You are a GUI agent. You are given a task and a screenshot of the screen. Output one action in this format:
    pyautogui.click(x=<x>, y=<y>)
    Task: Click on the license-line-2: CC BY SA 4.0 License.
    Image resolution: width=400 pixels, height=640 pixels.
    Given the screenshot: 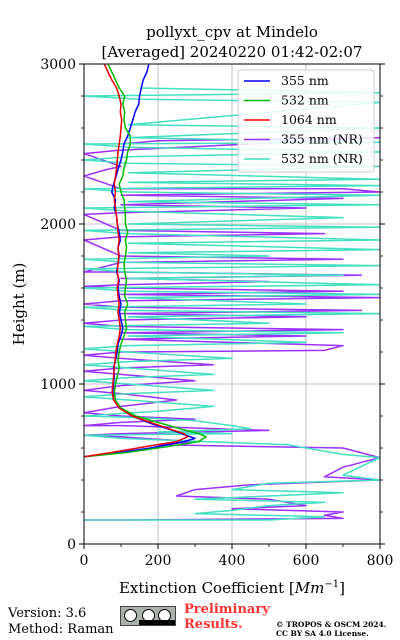 What is the action you would take?
    pyautogui.click(x=322, y=633)
    